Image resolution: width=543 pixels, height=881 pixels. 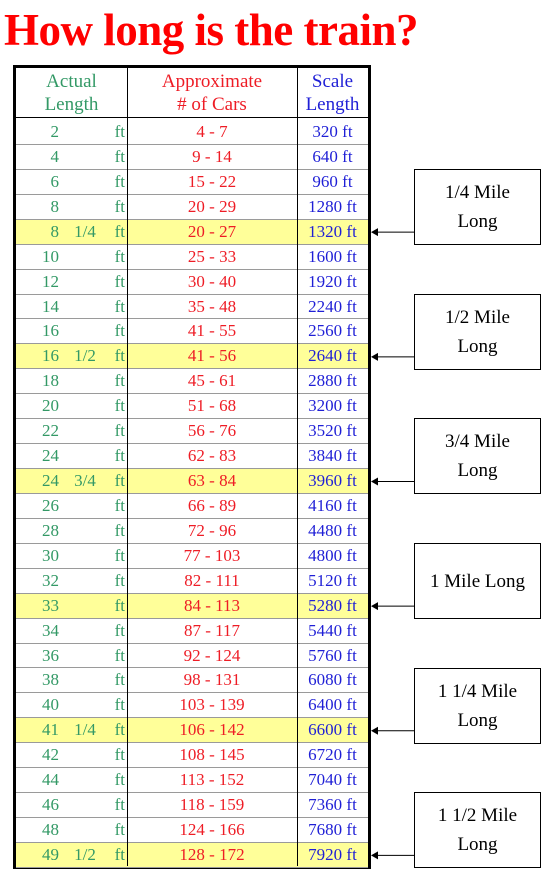 I want to click on table-row: 41 1/4 ft 106 - 142 6600 ft, so click(x=192, y=731).